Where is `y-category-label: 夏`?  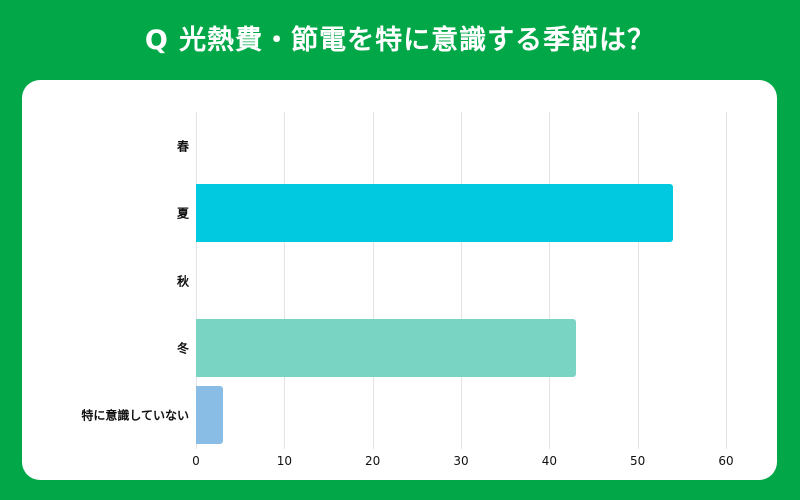
y-category-label: 夏 is located at coordinates (182, 213).